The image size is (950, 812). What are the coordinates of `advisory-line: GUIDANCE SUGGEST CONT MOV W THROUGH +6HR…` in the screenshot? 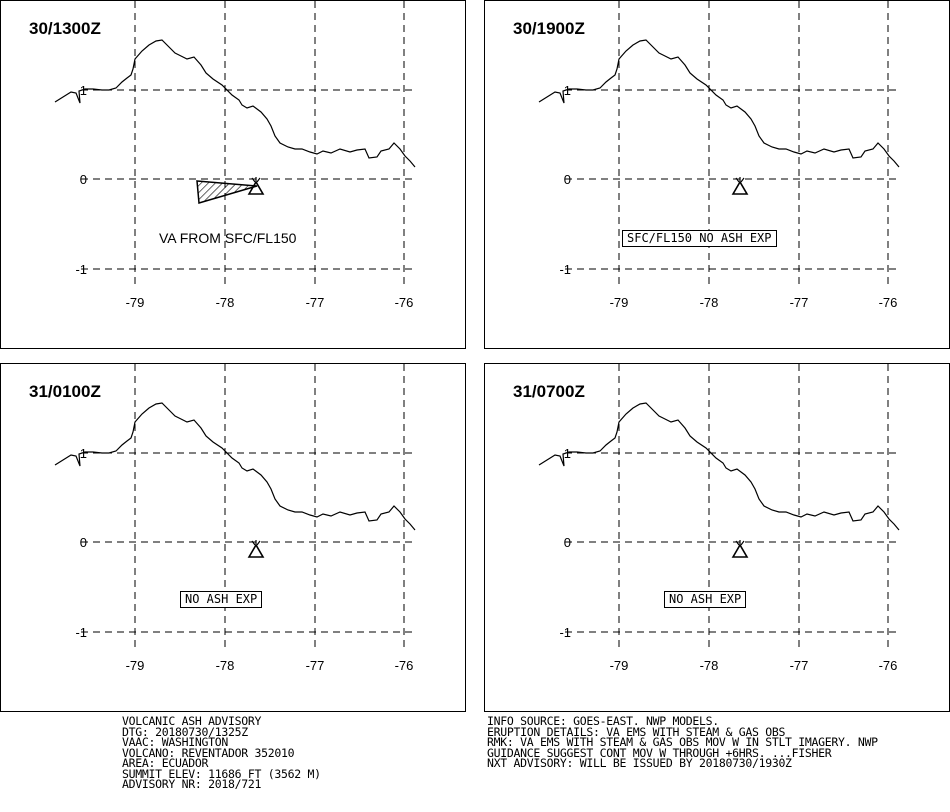 It's located at (659, 752).